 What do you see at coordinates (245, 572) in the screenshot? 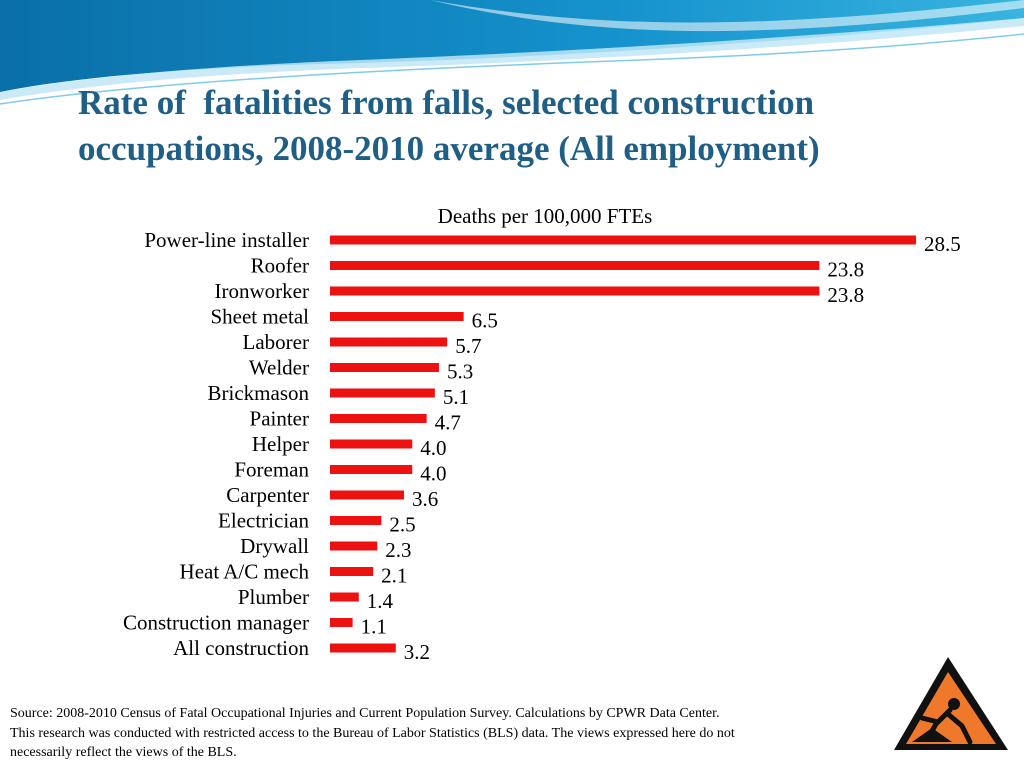
I see `category-label: Heat A/C mech` at bounding box center [245, 572].